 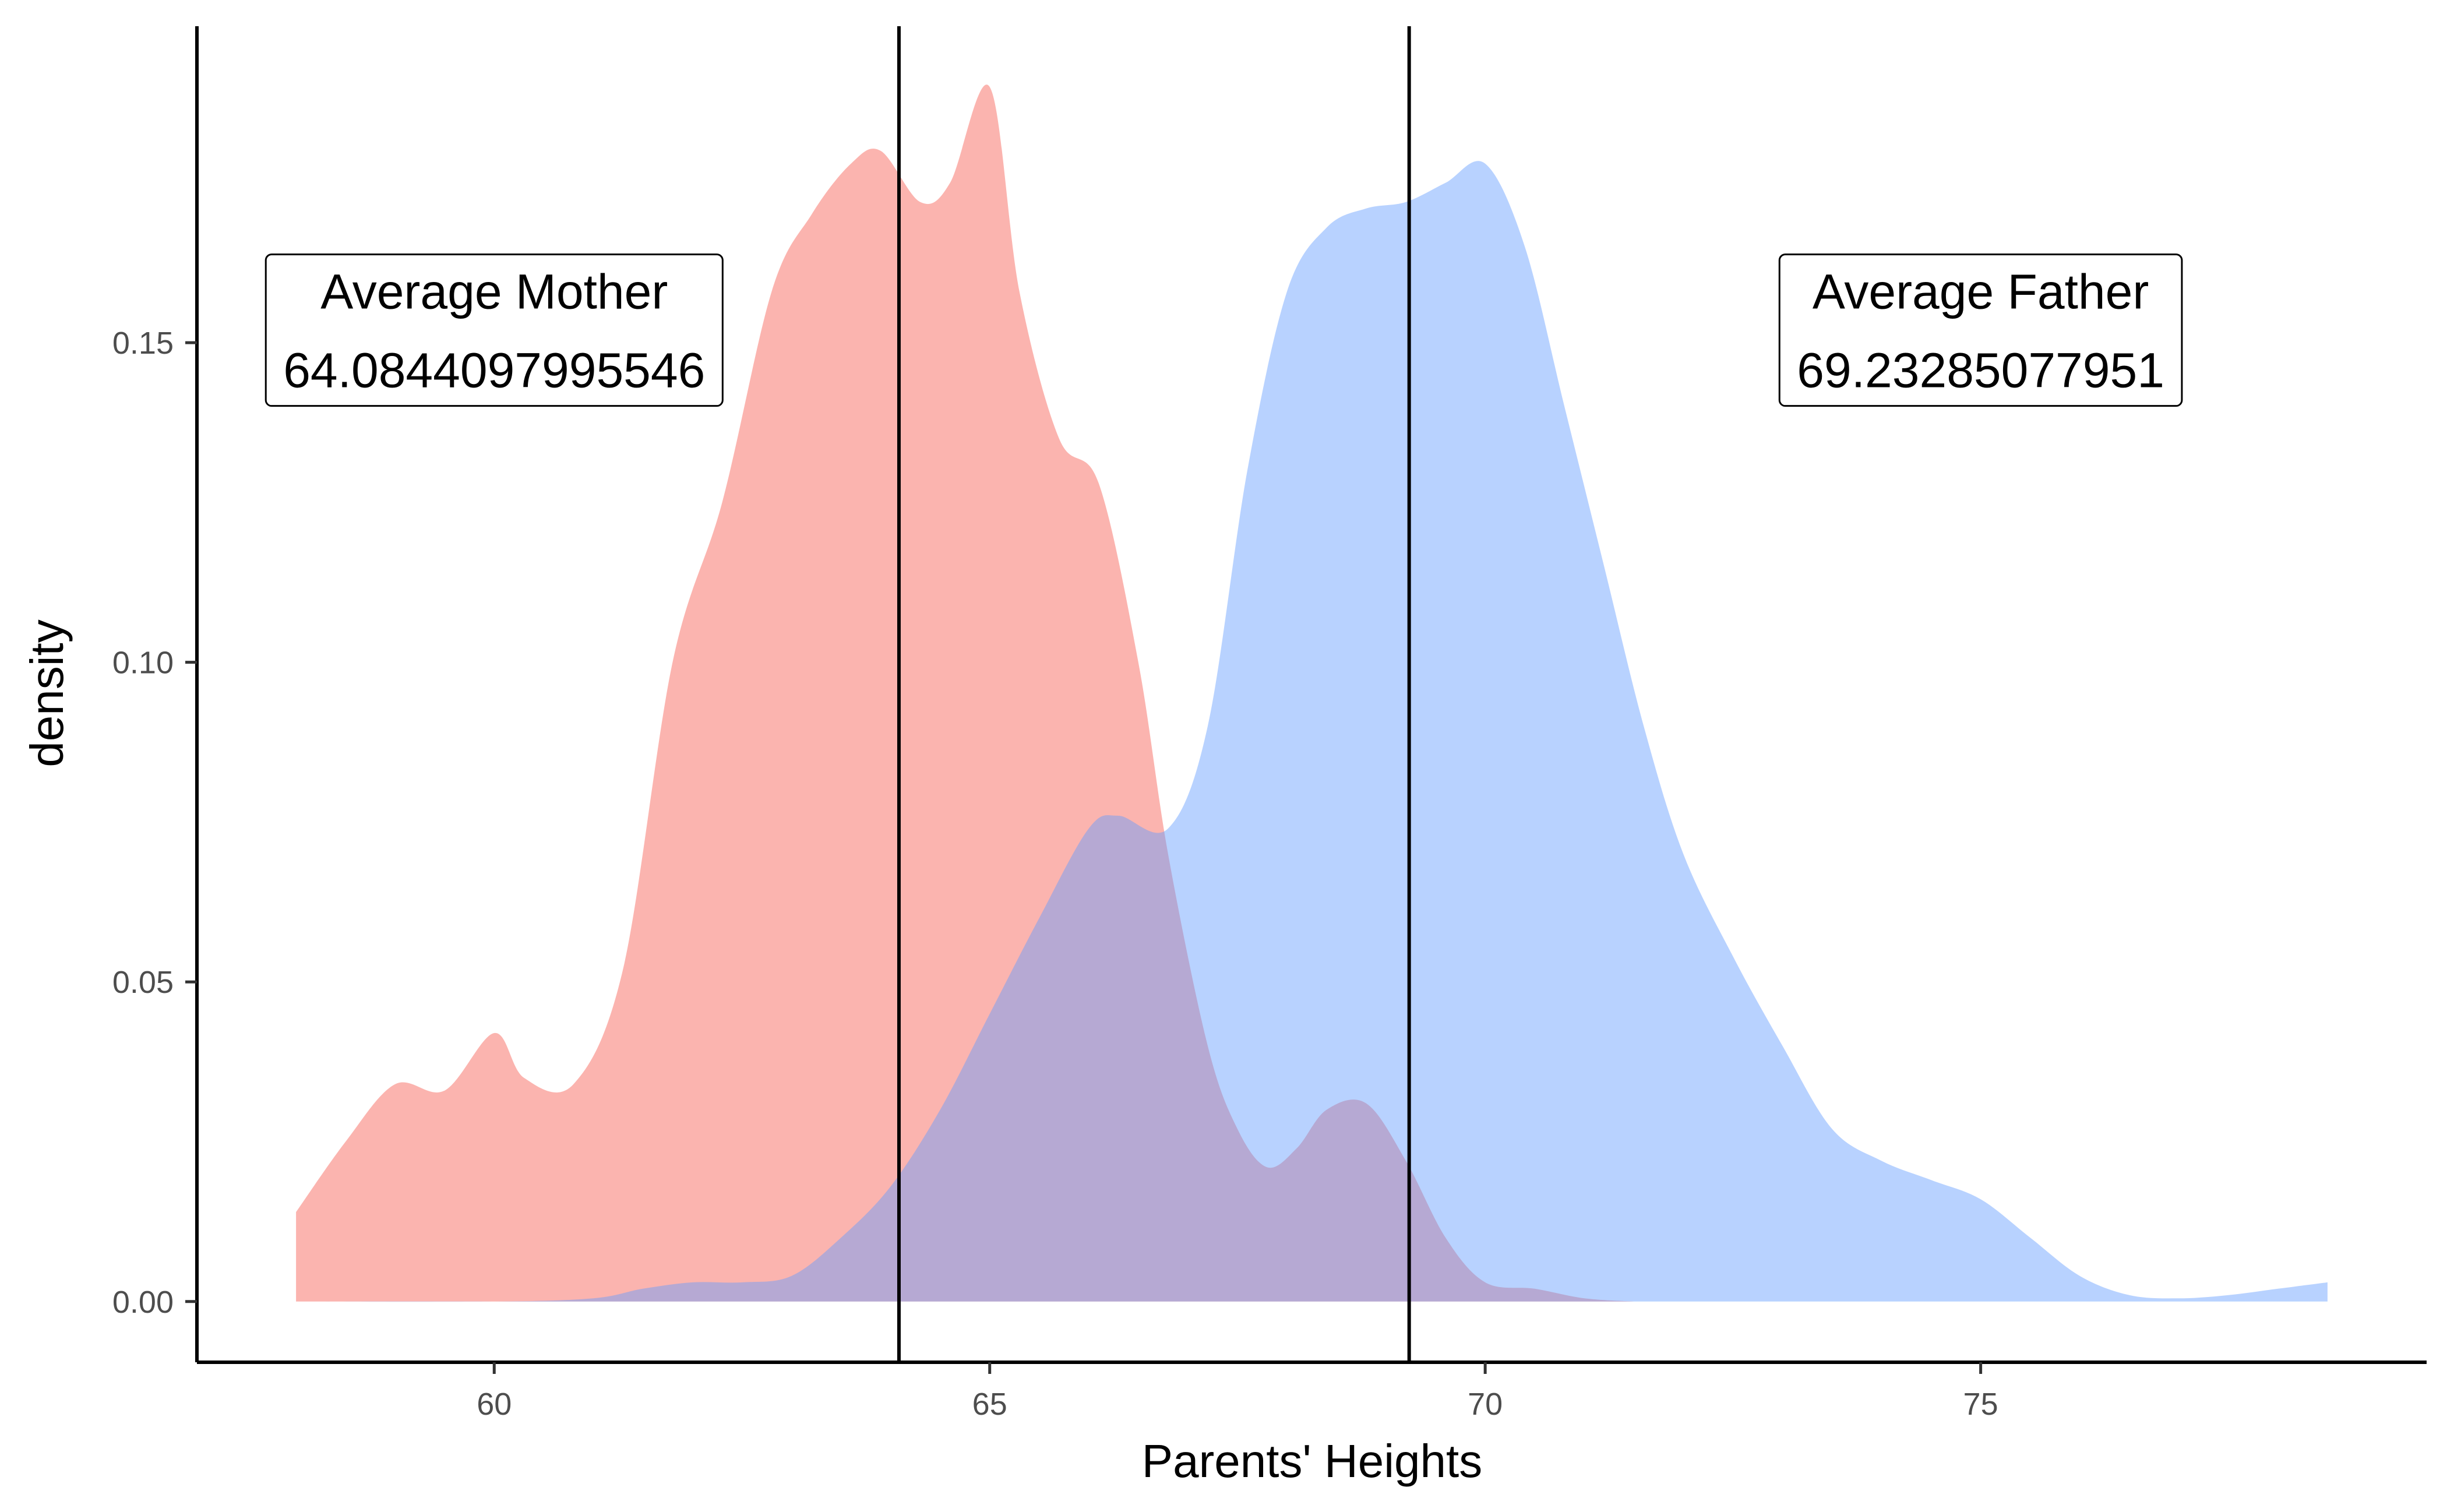 What do you see at coordinates (1980, 1404) in the screenshot?
I see `x-tick-label: 75` at bounding box center [1980, 1404].